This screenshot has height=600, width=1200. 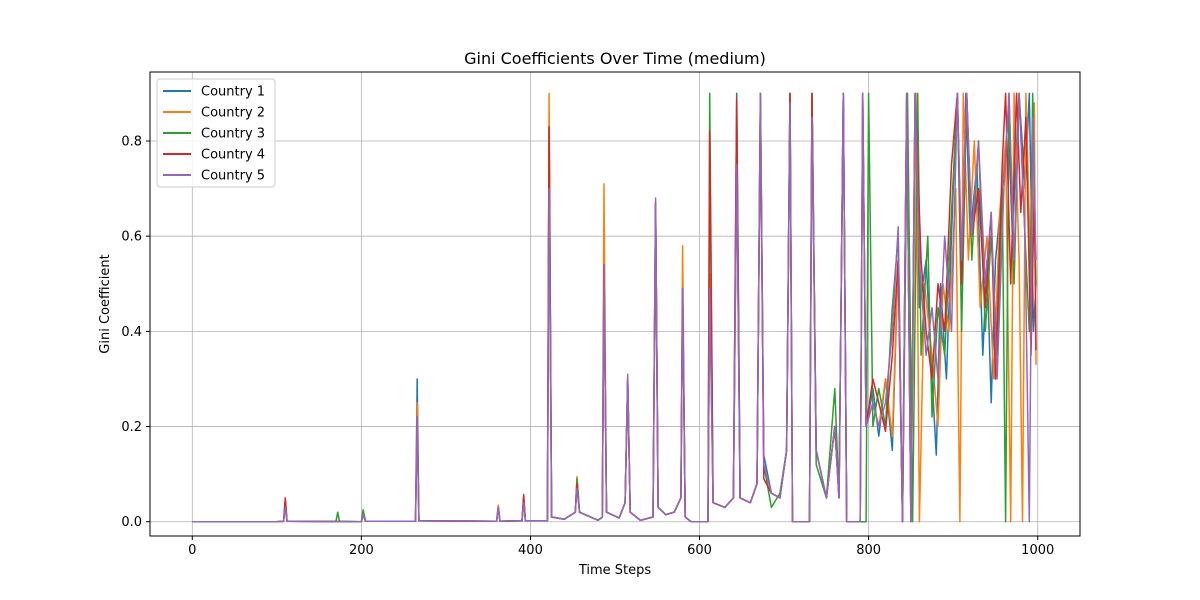 What do you see at coordinates (530, 550) in the screenshot?
I see `x-tick-label: 400` at bounding box center [530, 550].